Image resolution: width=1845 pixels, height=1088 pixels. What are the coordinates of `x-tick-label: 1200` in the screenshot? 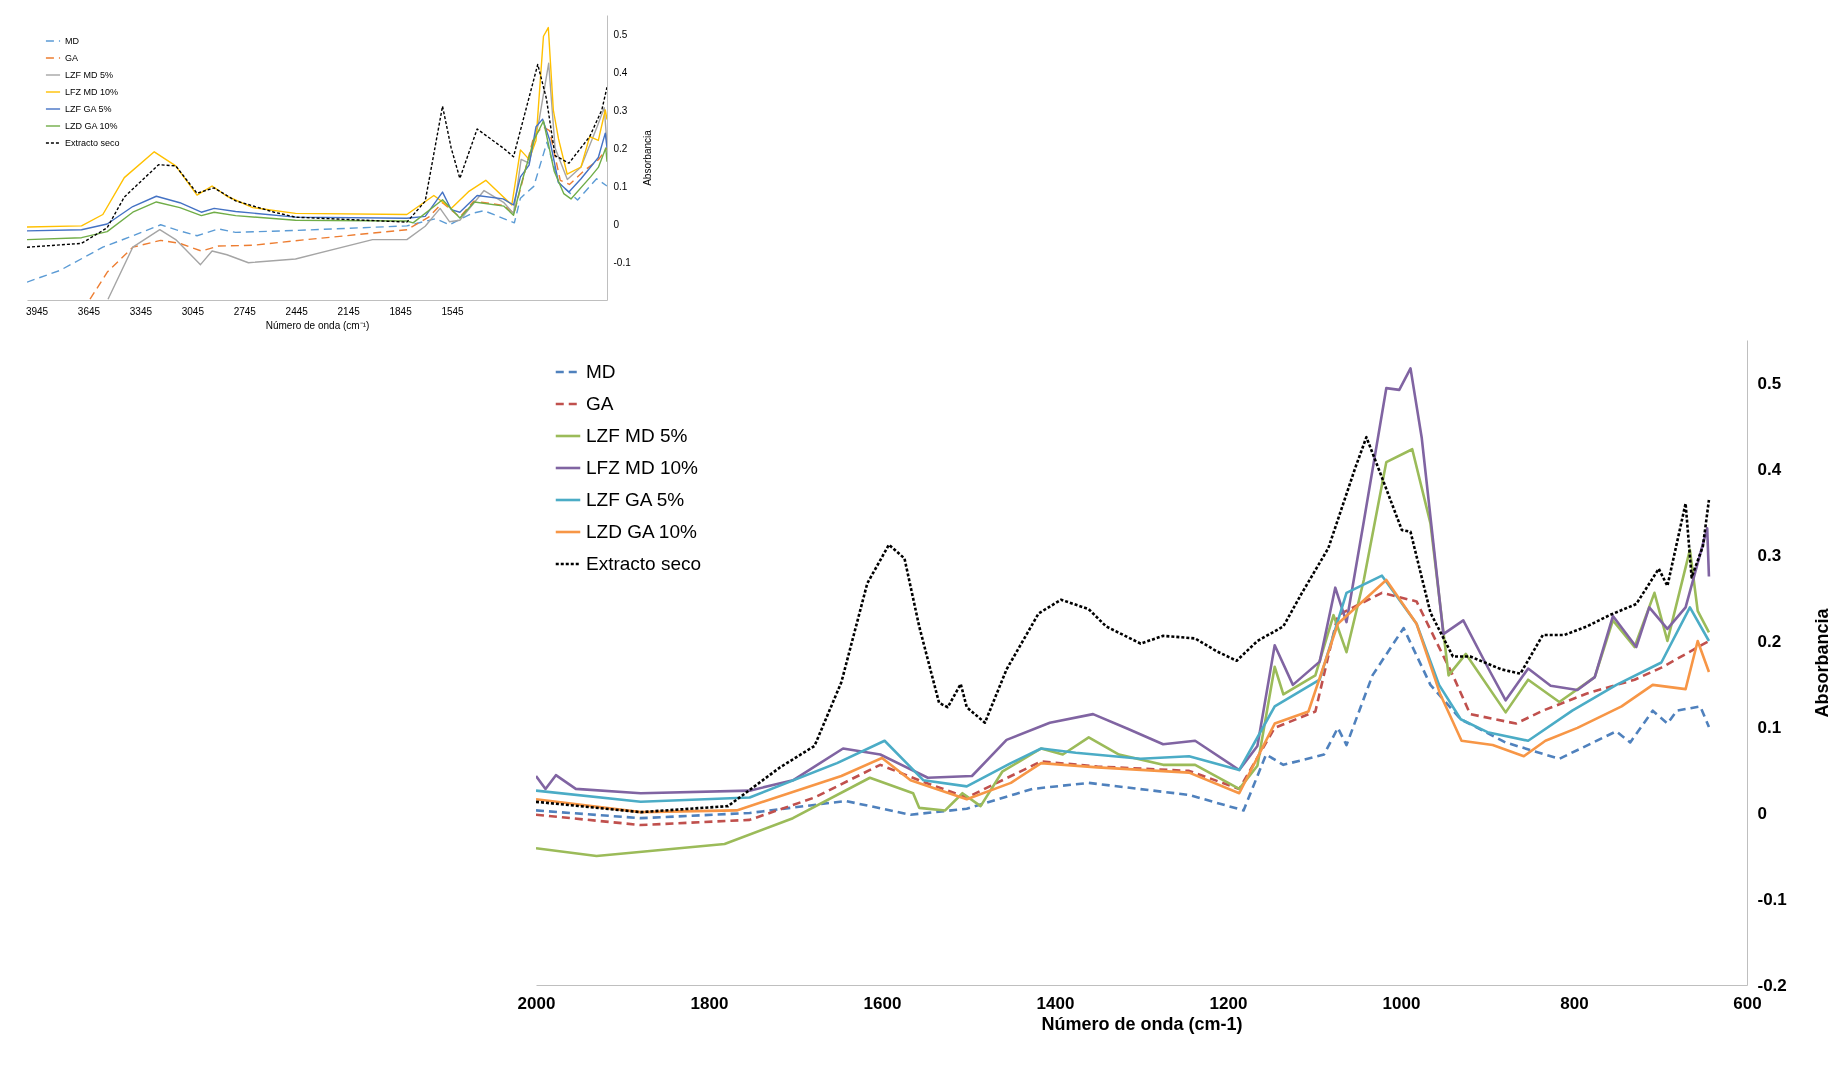 It's located at (1228, 1003).